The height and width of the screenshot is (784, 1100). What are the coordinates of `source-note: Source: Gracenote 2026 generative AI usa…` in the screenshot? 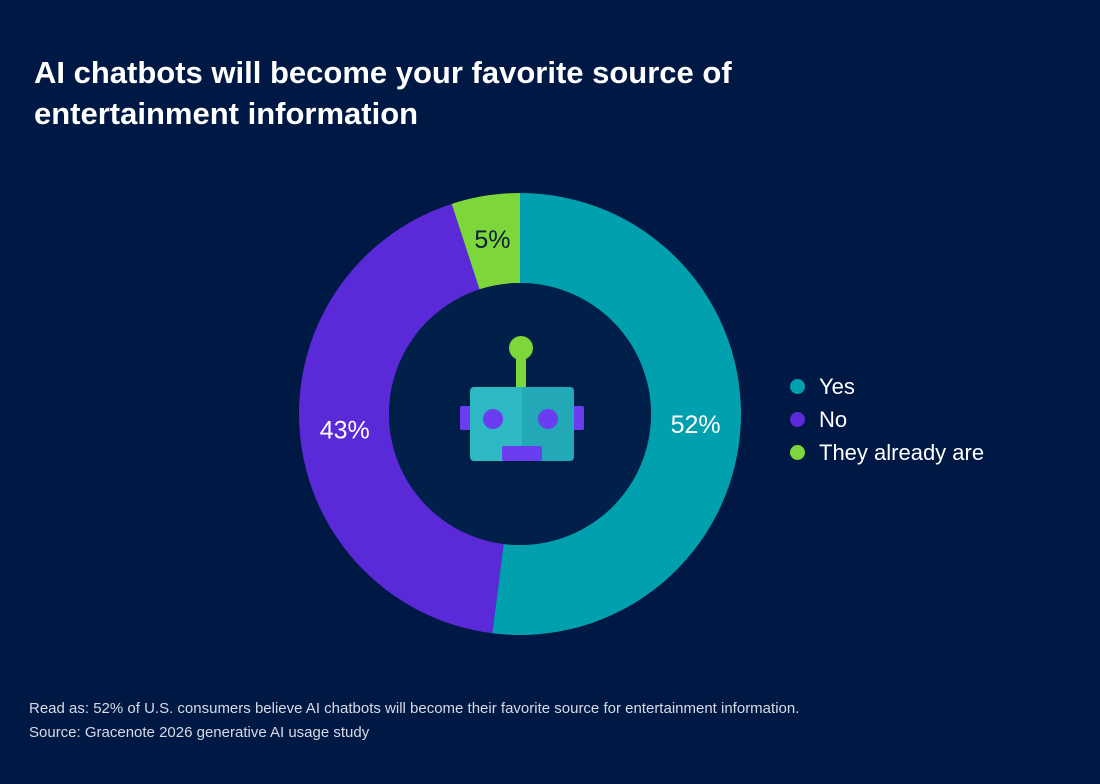 It's located at (199, 732).